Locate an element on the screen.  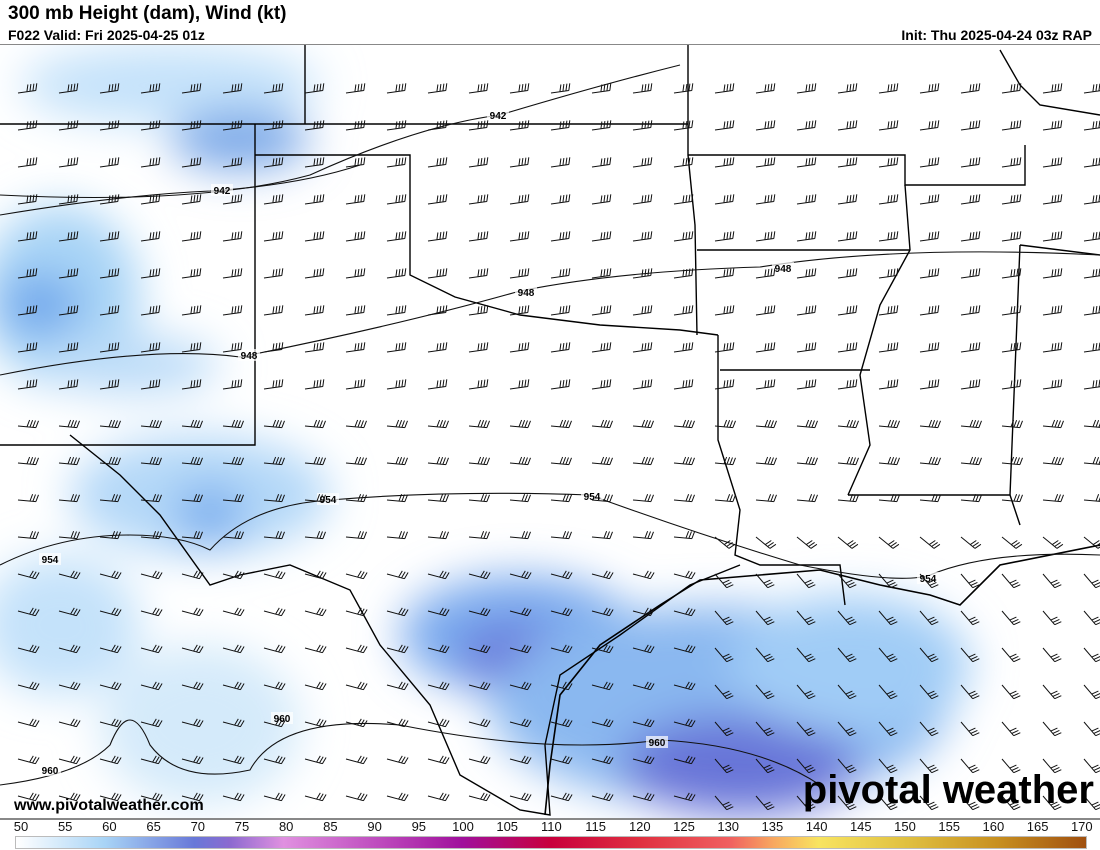
valid-time: F022 Valid: Fri 2025-04-25 01z is located at coordinates (106, 35).